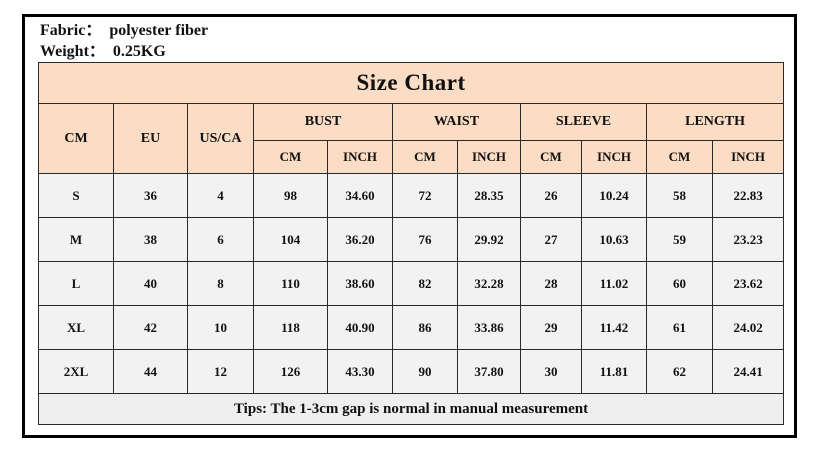 The width and height of the screenshot is (819, 455). Describe the element at coordinates (551, 327) in the screenshot. I see `cell-sleeve-cm: 29` at that location.